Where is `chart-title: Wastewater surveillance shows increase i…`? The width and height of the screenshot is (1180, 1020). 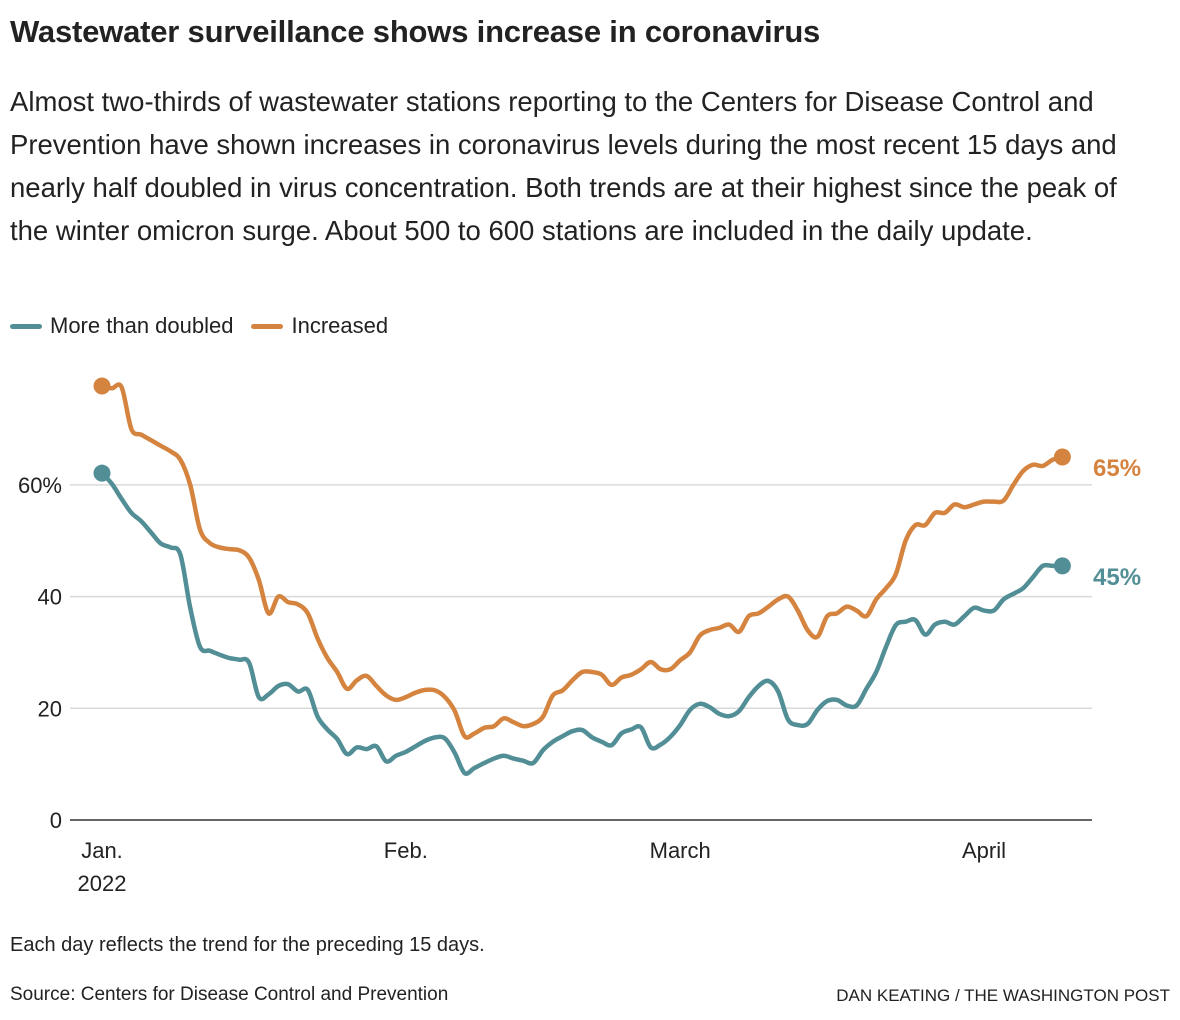
chart-title: Wastewater surveillance shows increase i… is located at coordinates (415, 31).